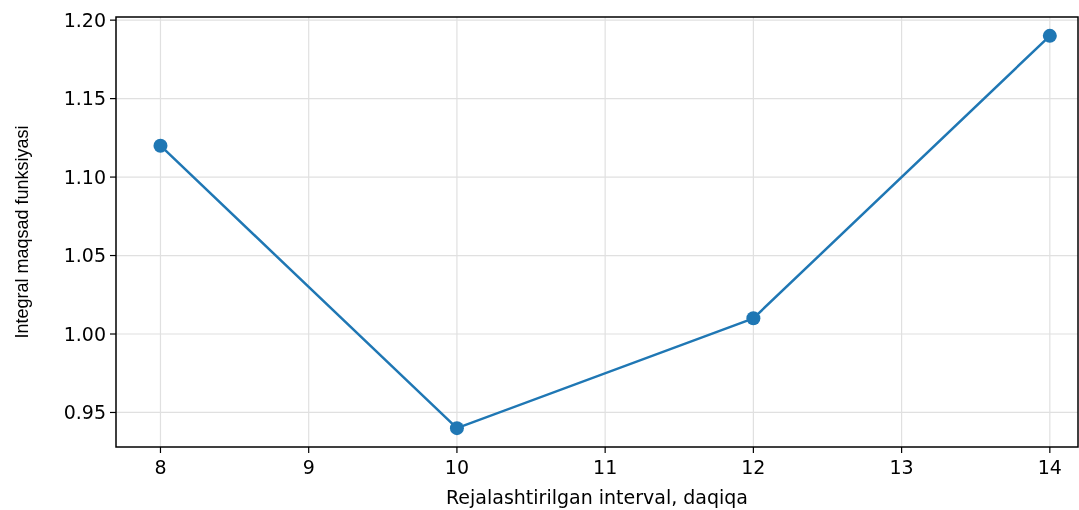  Describe the element at coordinates (84, 19) in the screenshot. I see `y-tick-label: 1.20` at that location.